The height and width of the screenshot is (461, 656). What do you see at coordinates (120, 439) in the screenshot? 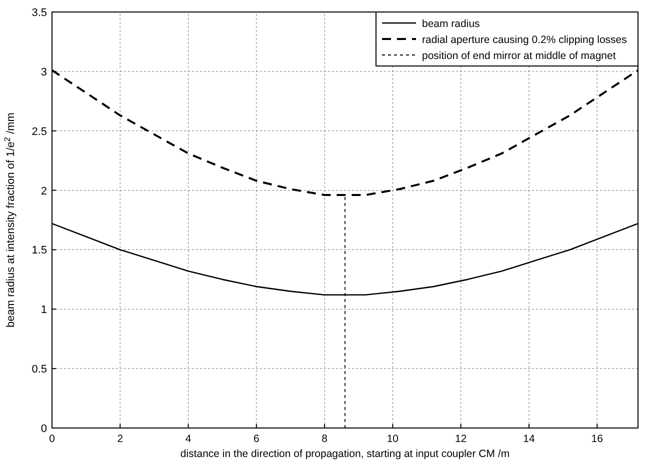
I see `x-tick-label: 2` at bounding box center [120, 439].